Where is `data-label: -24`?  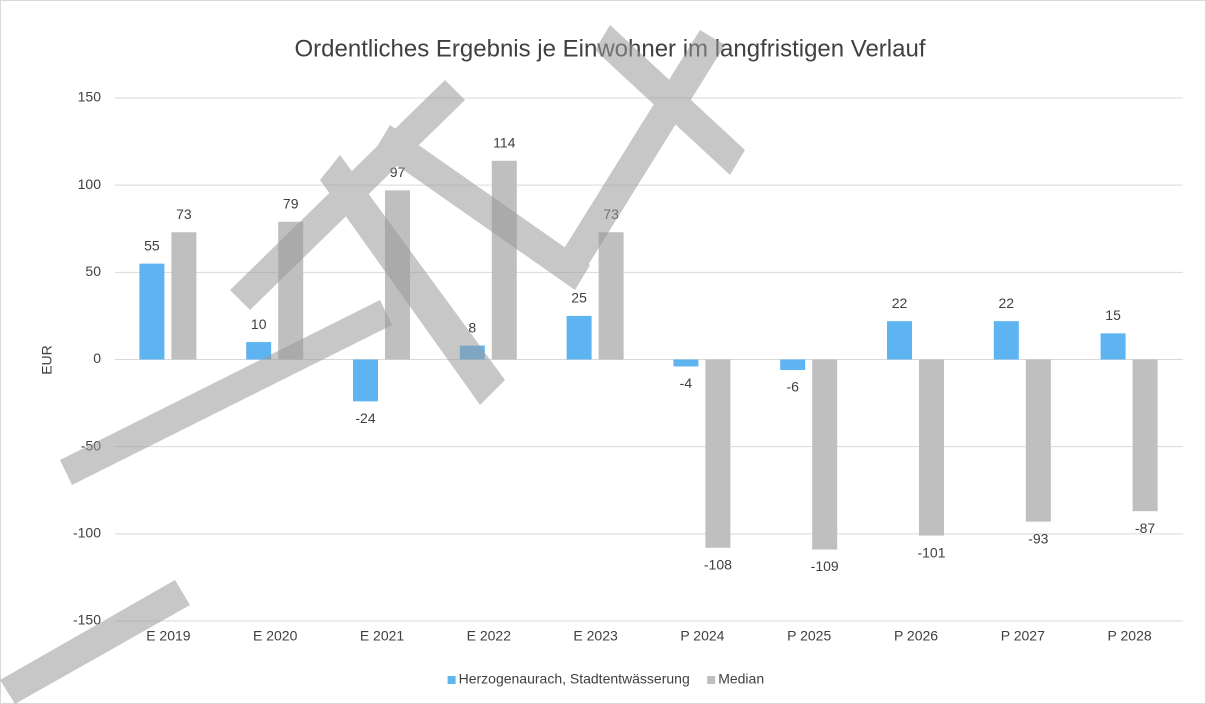
data-label: -24 is located at coordinates (365, 418).